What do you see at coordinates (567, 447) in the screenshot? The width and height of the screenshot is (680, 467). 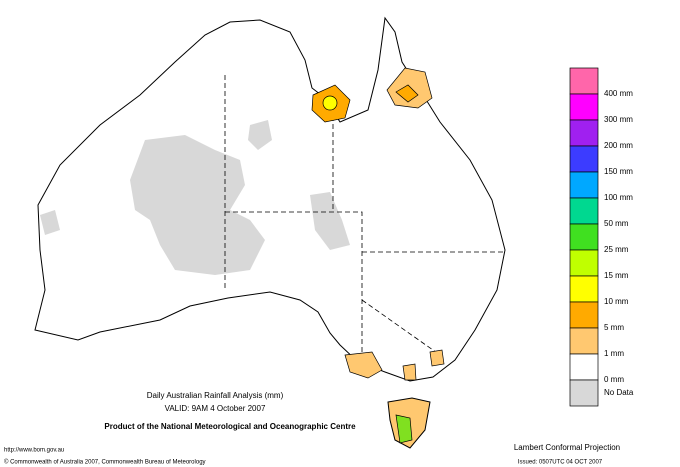 I see `projection: Lambert Conformal Projection` at bounding box center [567, 447].